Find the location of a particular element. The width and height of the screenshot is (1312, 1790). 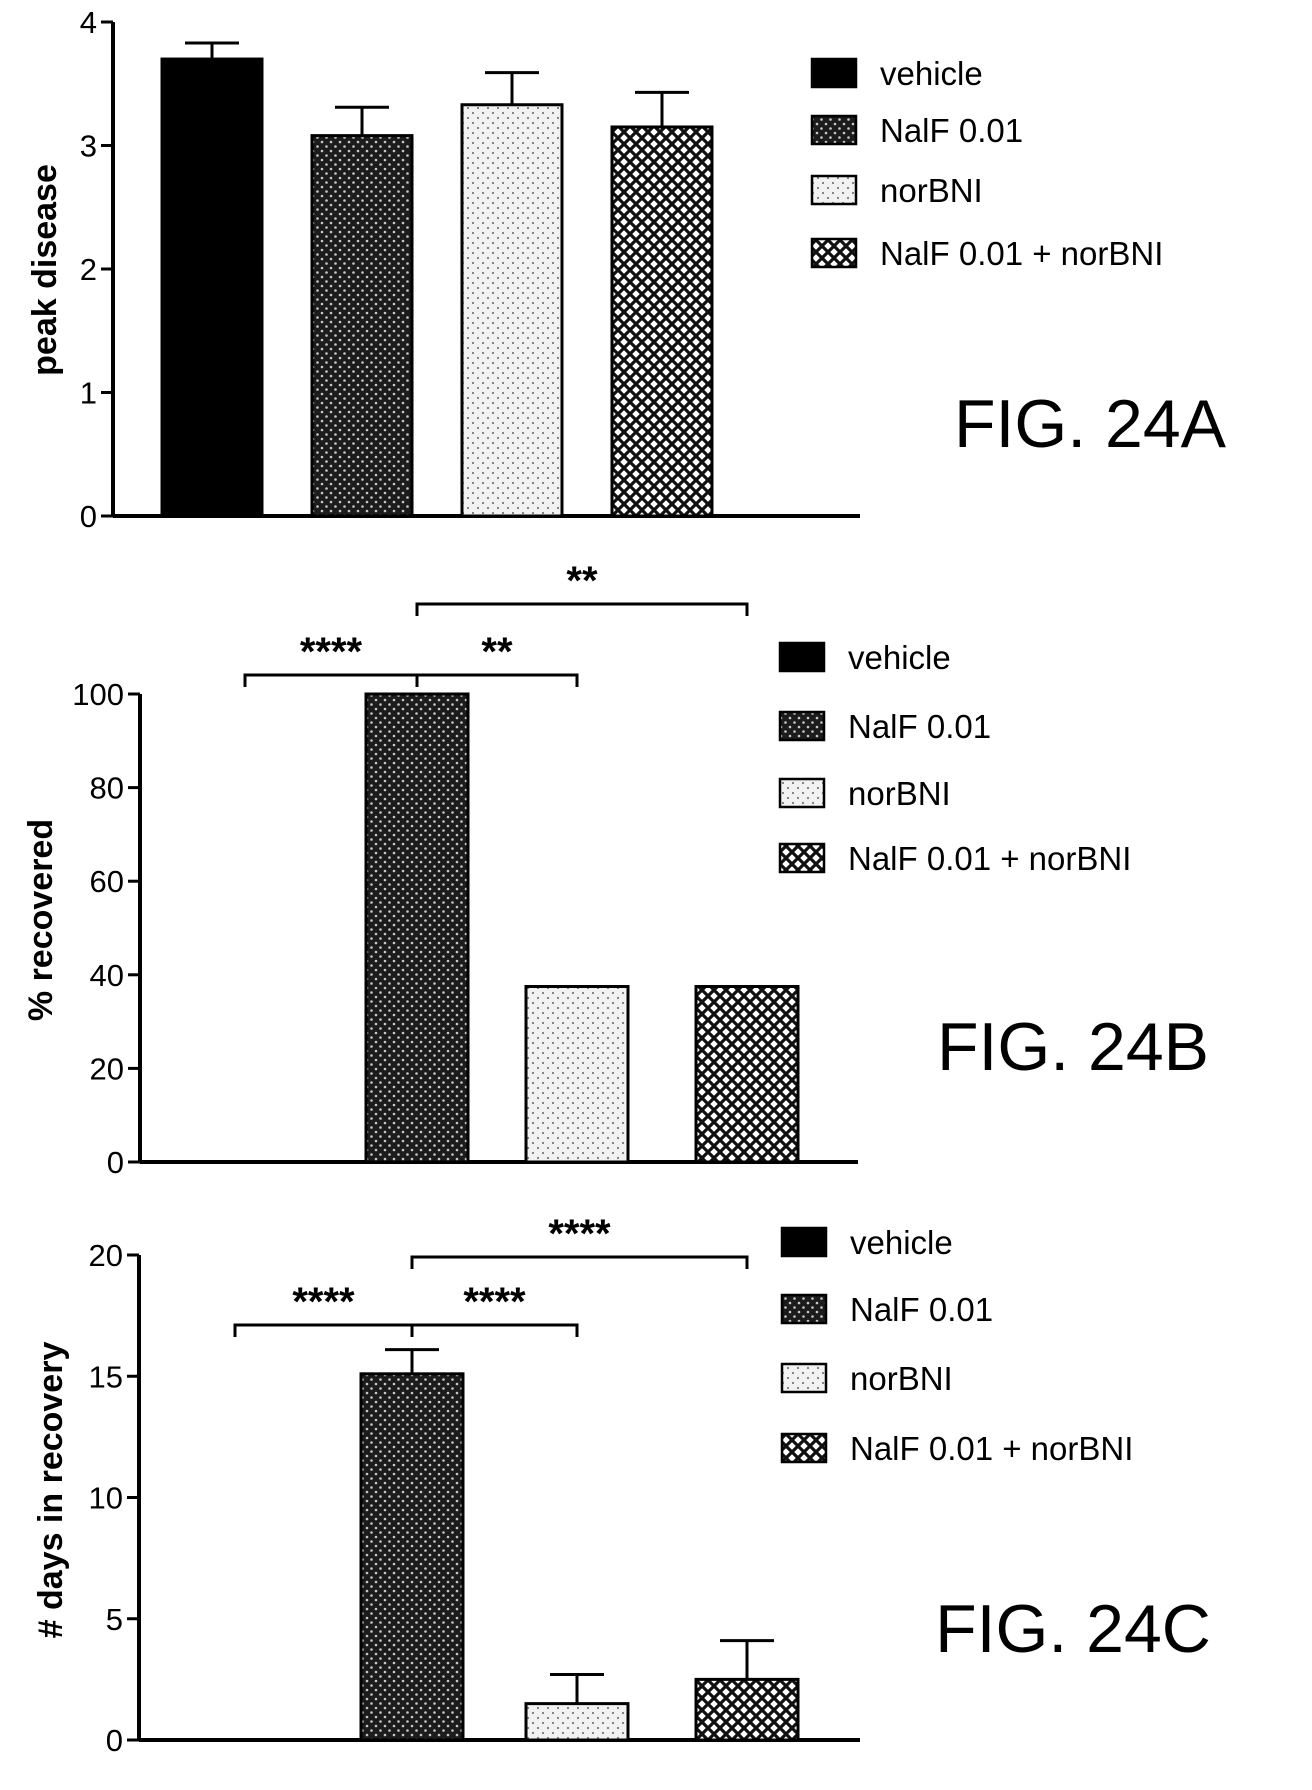

y-tick-label: 5 is located at coordinates (114, 1619).